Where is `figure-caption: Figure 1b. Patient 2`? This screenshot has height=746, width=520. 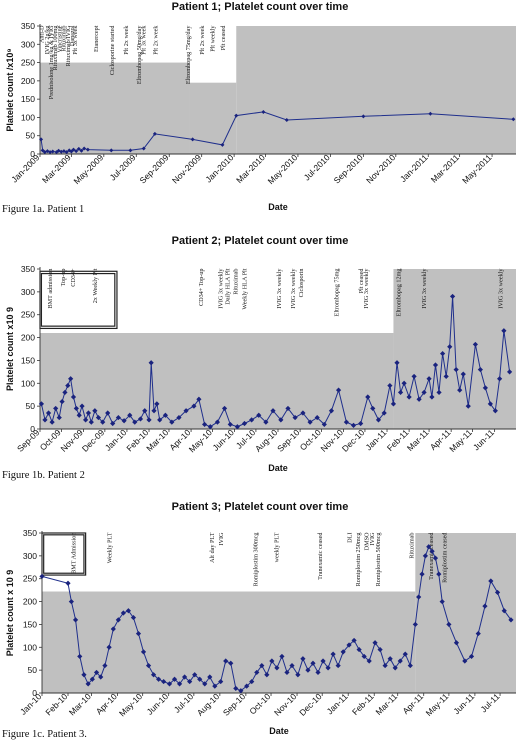
figure-caption: Figure 1b. Patient 2 is located at coordinates (43, 475).